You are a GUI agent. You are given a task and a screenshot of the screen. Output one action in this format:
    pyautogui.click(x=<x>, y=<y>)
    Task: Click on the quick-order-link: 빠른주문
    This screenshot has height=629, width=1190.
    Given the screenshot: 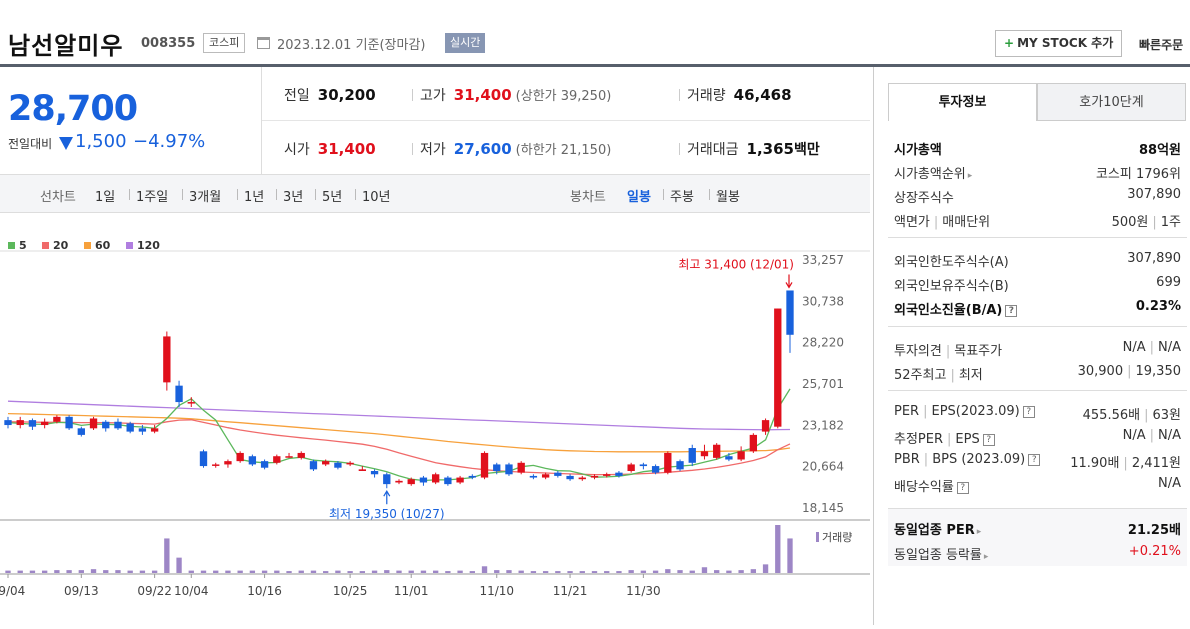 What is the action you would take?
    pyautogui.click(x=1161, y=45)
    